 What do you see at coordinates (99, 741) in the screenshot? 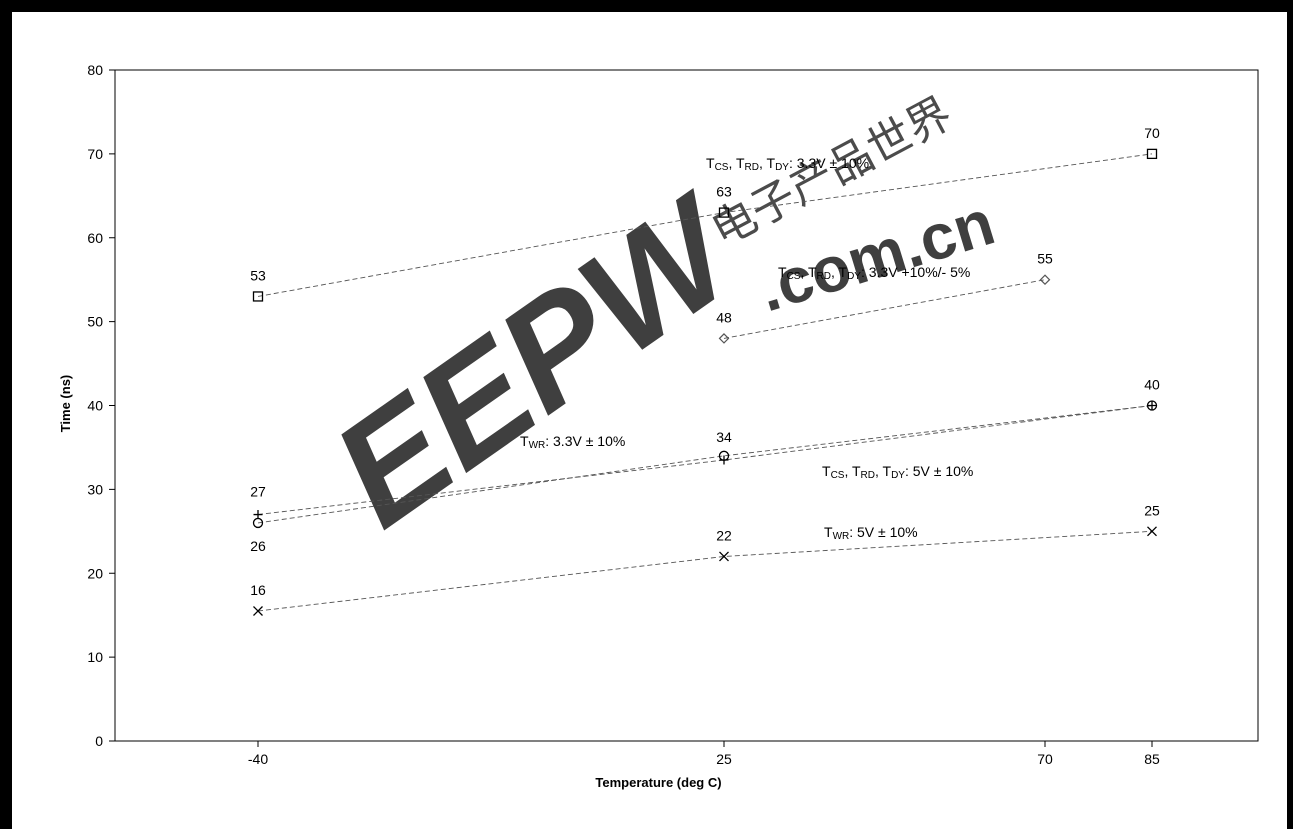
I see `y-tick-label: 0` at bounding box center [99, 741].